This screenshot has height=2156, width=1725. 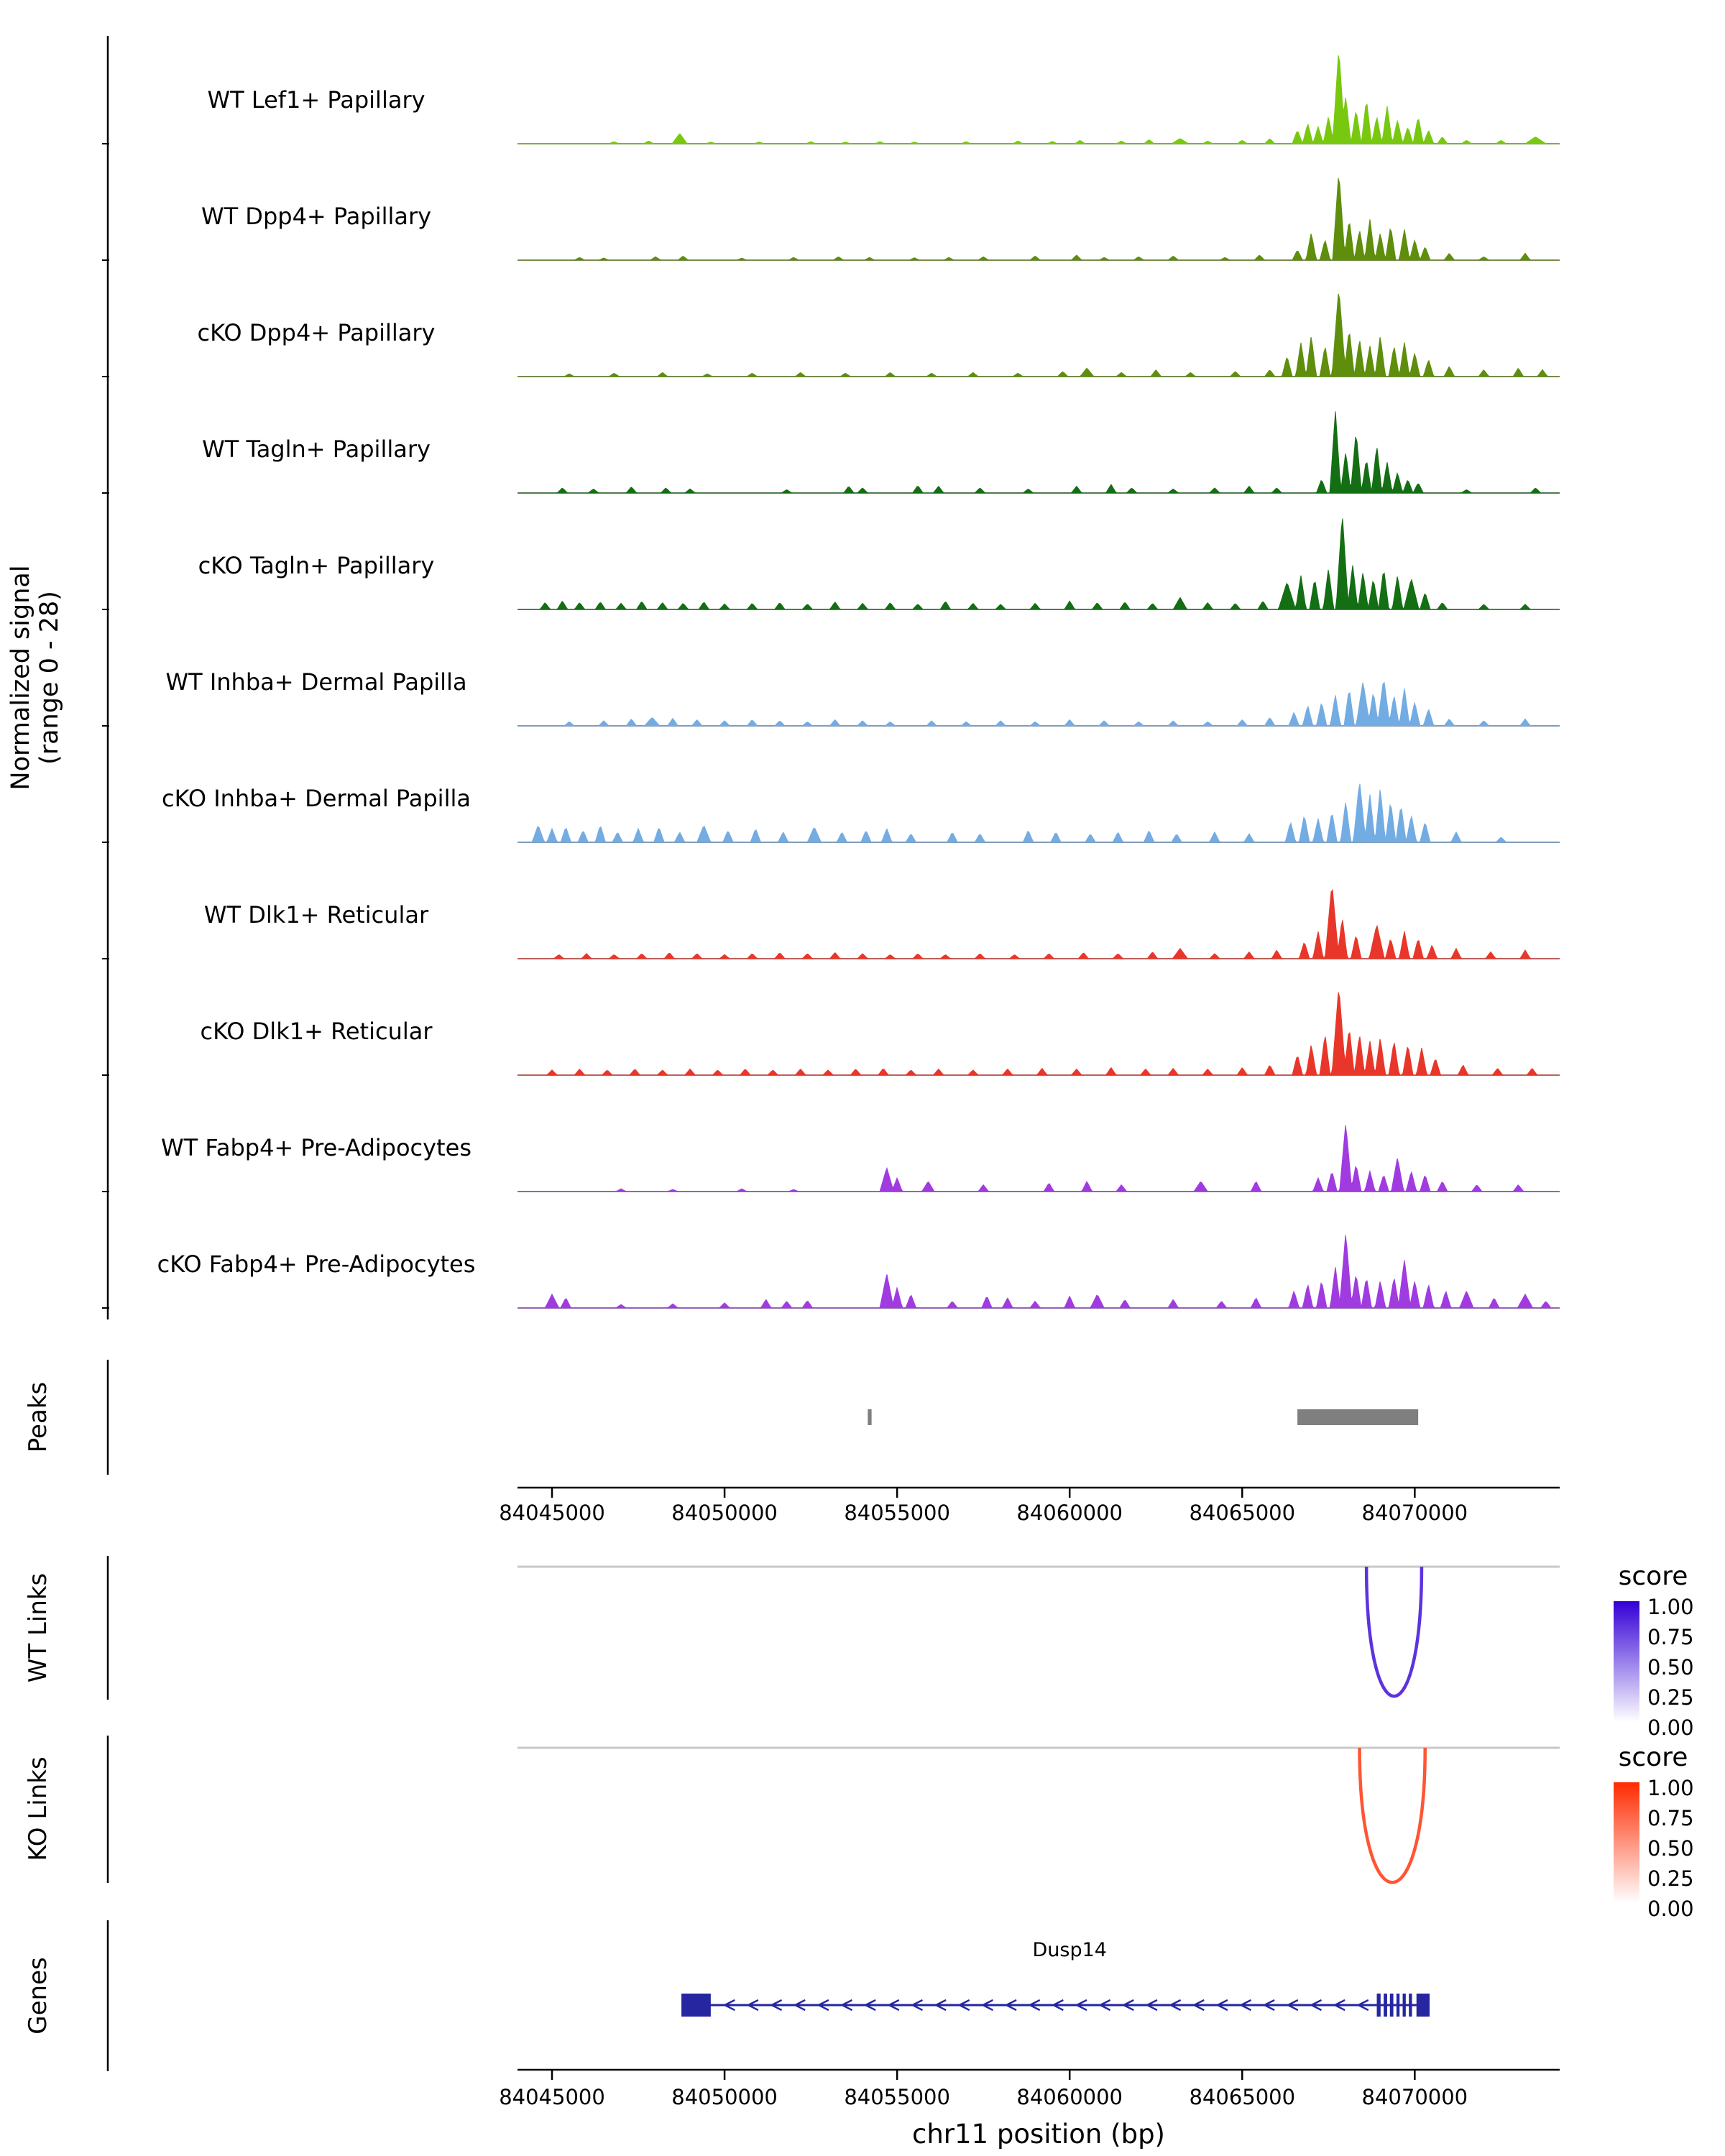 I want to click on y-axis-label: Normalized signal, so click(x=20, y=678).